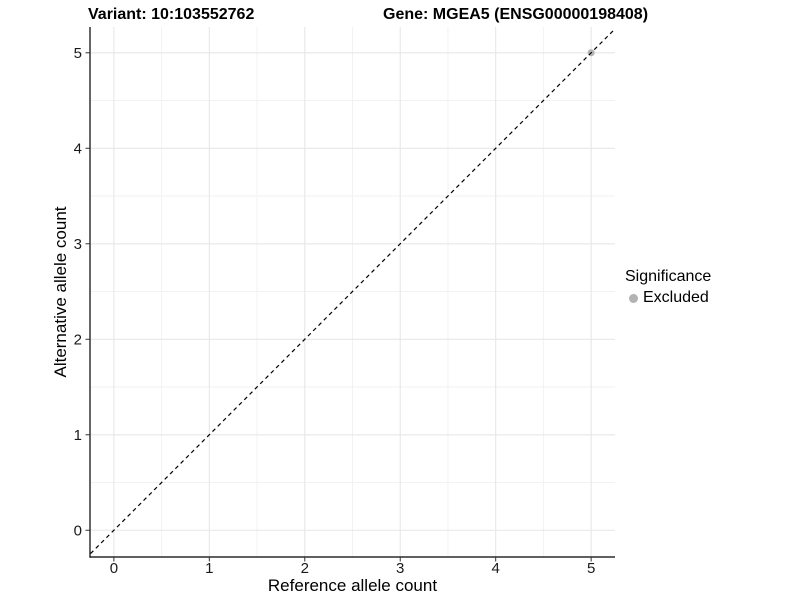 Image resolution: width=800 pixels, height=600 pixels. I want to click on excluded-point-icon, so click(633, 298).